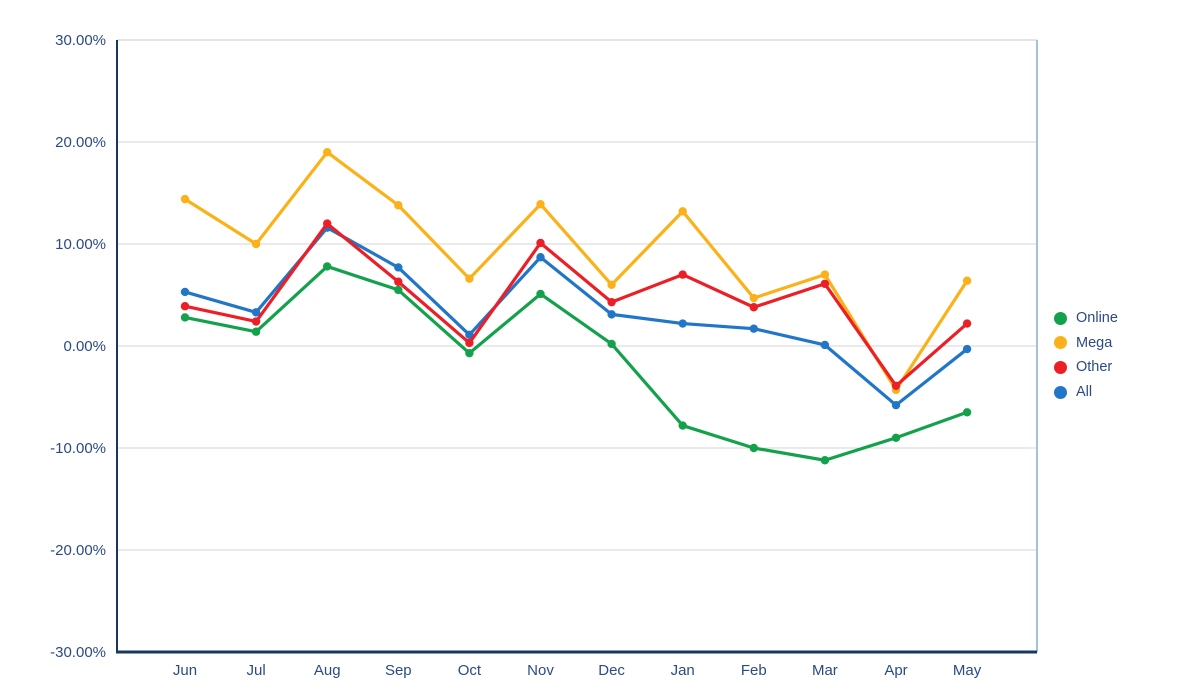 The image size is (1200, 692). I want to click on data-point-other-sep, so click(398, 281).